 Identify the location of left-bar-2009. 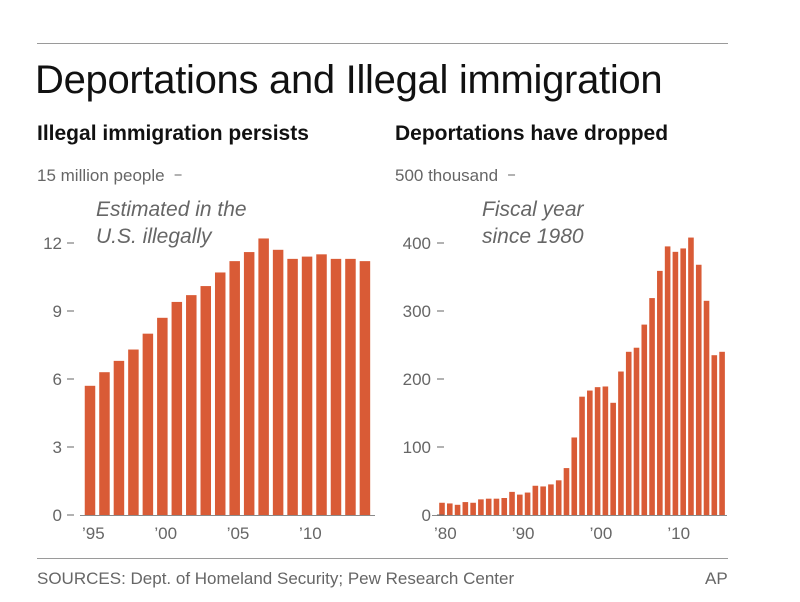
(292, 386).